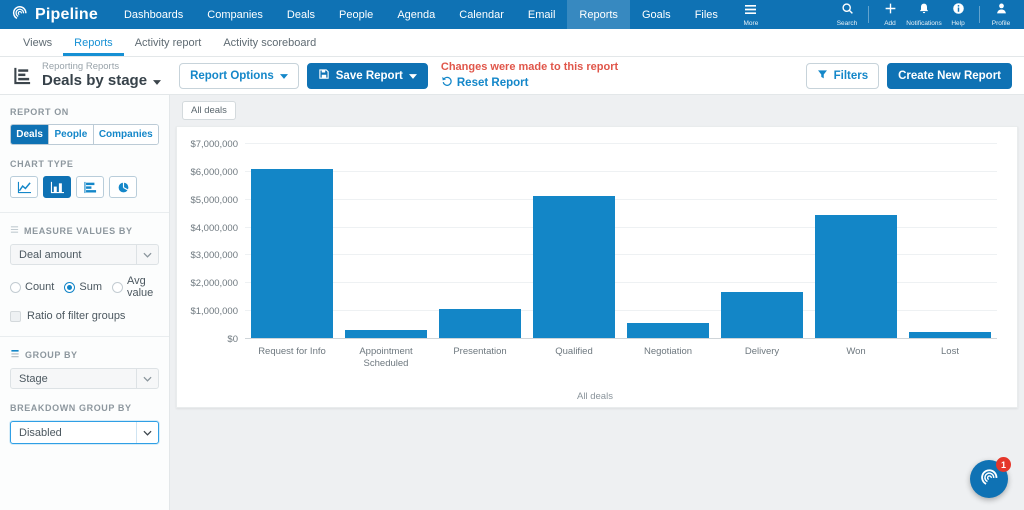  I want to click on tab-reports: Reports, so click(93, 42).